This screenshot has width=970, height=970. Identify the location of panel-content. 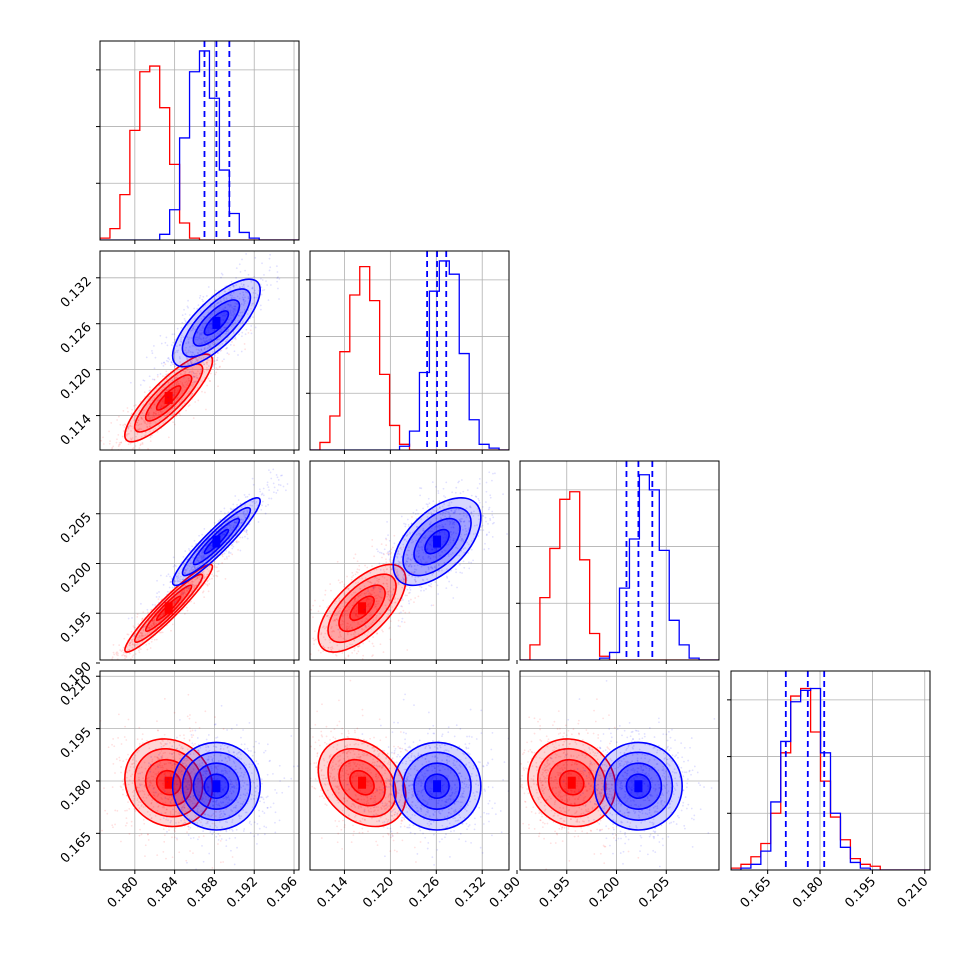
(409, 350).